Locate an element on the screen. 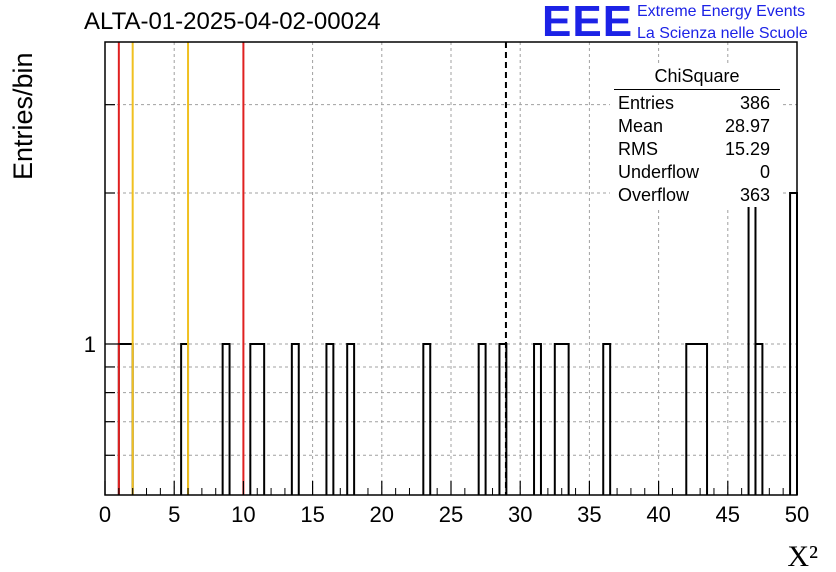 This screenshot has width=836, height=572. stats-value: 28.97 is located at coordinates (747, 126).